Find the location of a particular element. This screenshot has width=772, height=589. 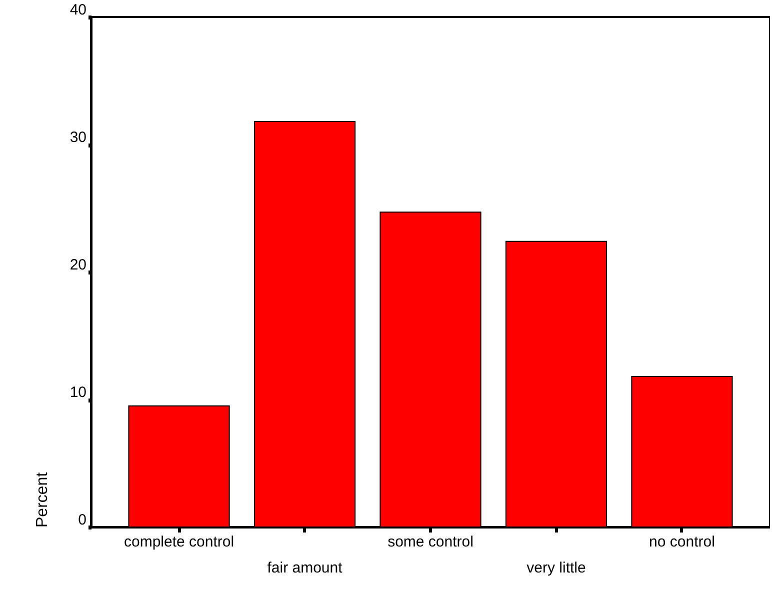

x-tick-label: fair amount is located at coordinates (305, 568).